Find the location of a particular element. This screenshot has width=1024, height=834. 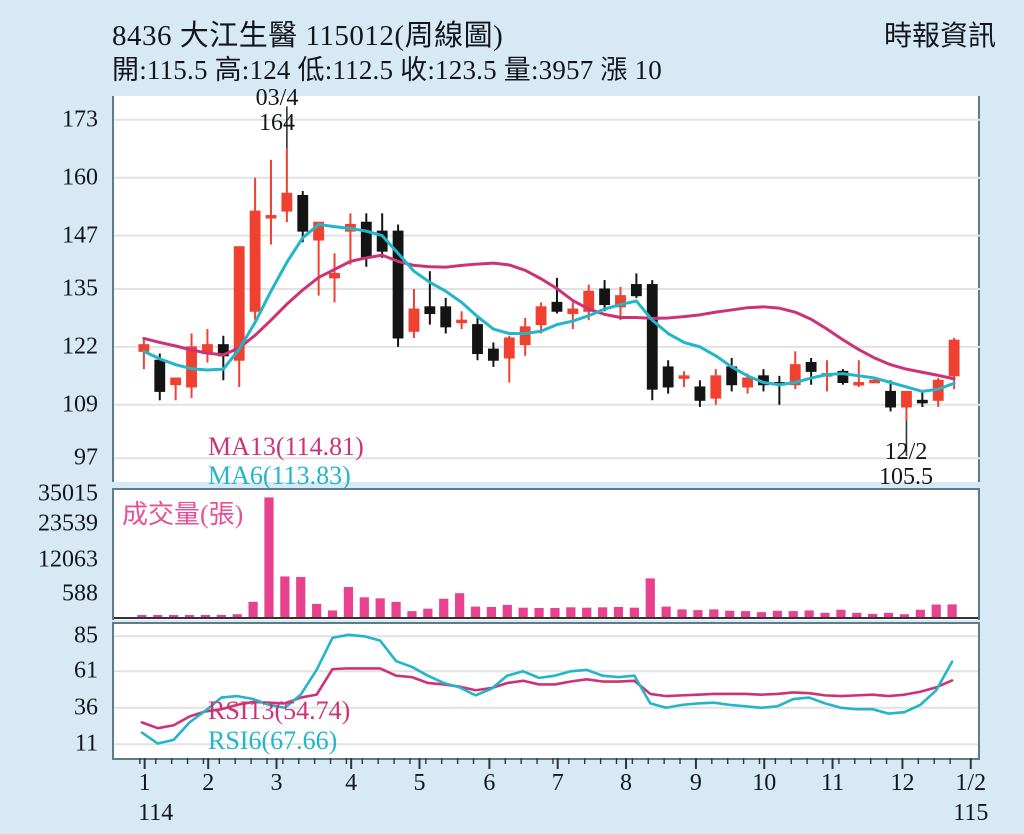

x-axis-tick: 1/2 is located at coordinates (971, 783).